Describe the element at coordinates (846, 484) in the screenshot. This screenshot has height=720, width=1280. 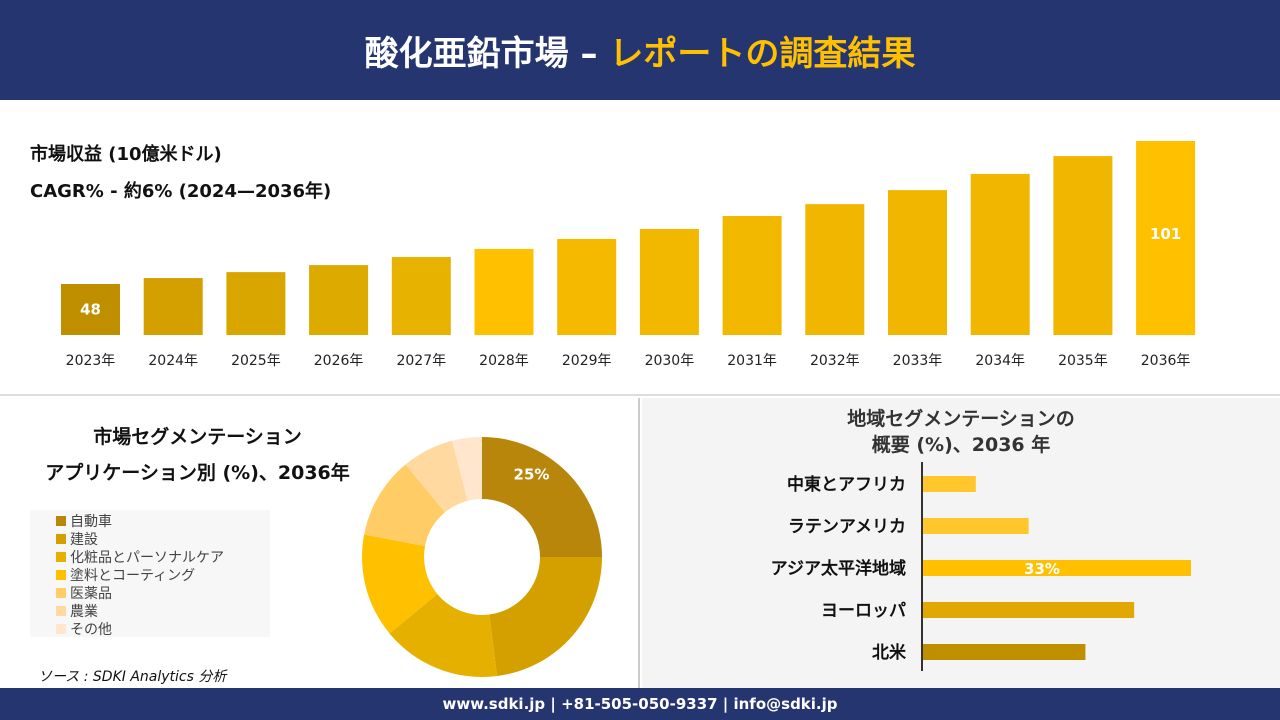
I see `y-tick-label: 中東とアフリカ` at that location.